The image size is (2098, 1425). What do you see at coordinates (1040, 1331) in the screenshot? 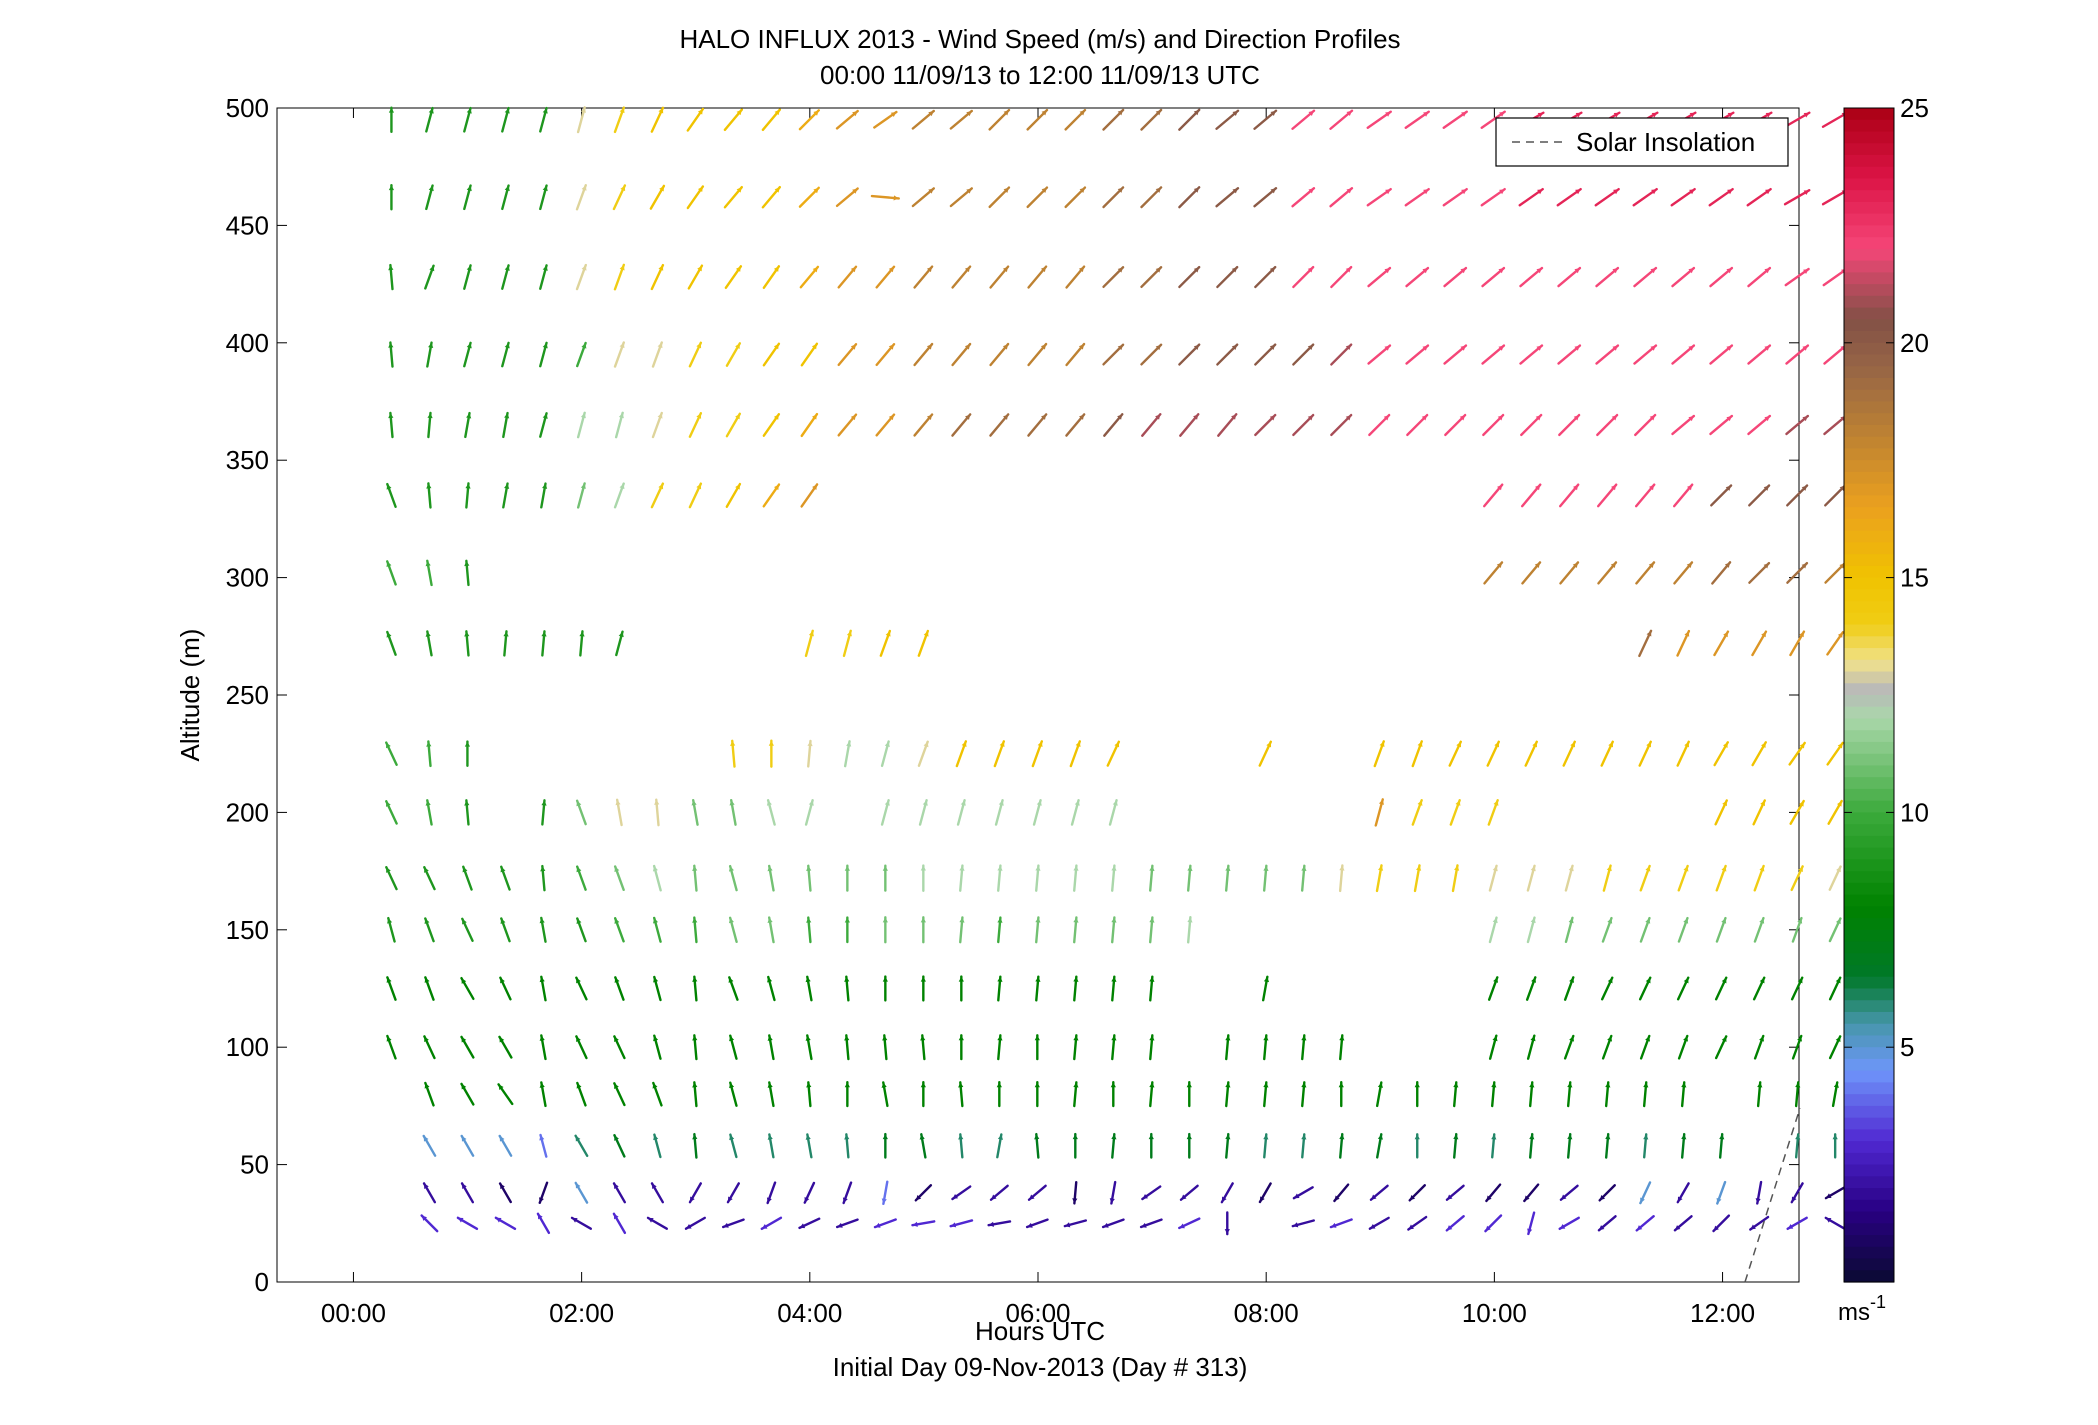
I see `x-axis-label: Hours UTC` at bounding box center [1040, 1331].